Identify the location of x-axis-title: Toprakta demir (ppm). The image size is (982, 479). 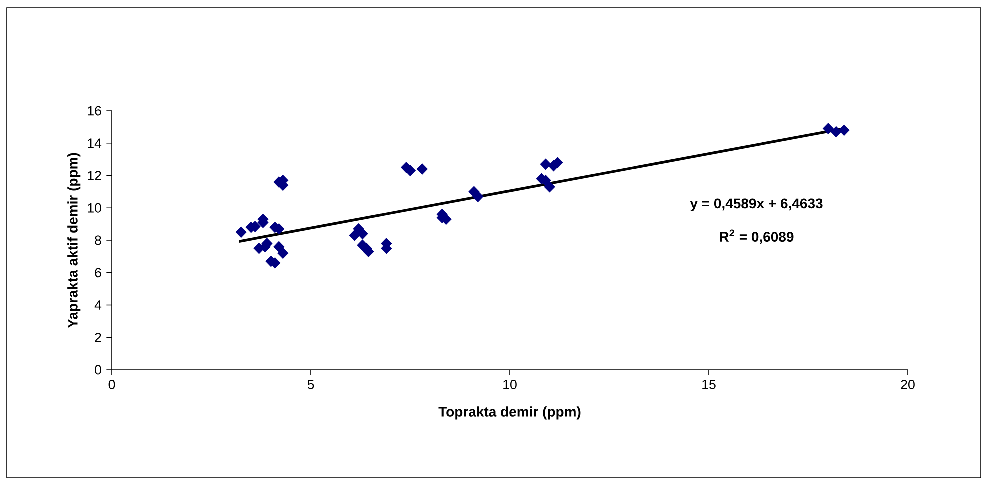
(509, 413).